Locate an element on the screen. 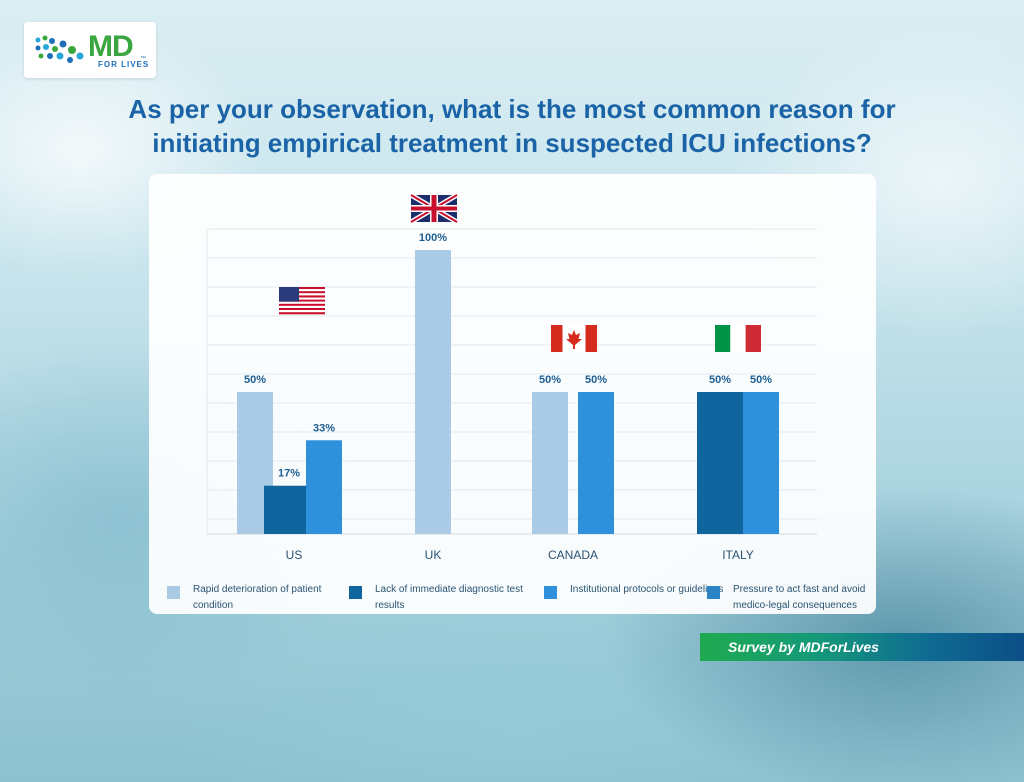  mdforlives-logo: MD FOR LIVES ™ is located at coordinates (90, 50).